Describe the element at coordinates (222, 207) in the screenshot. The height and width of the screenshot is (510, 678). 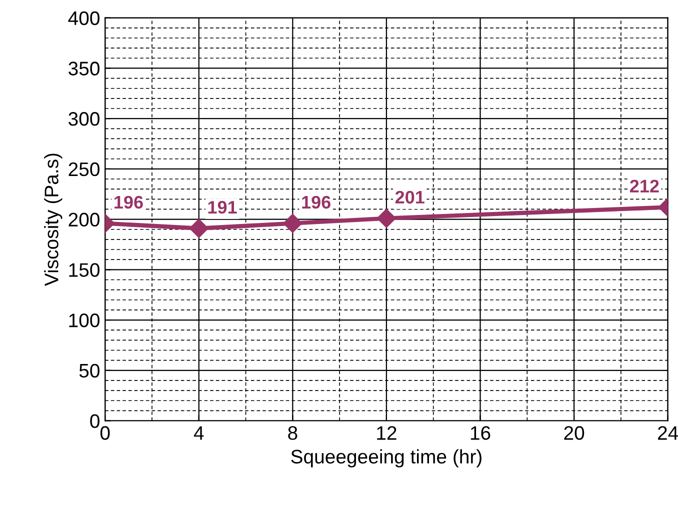
I see `data-label: 191` at that location.